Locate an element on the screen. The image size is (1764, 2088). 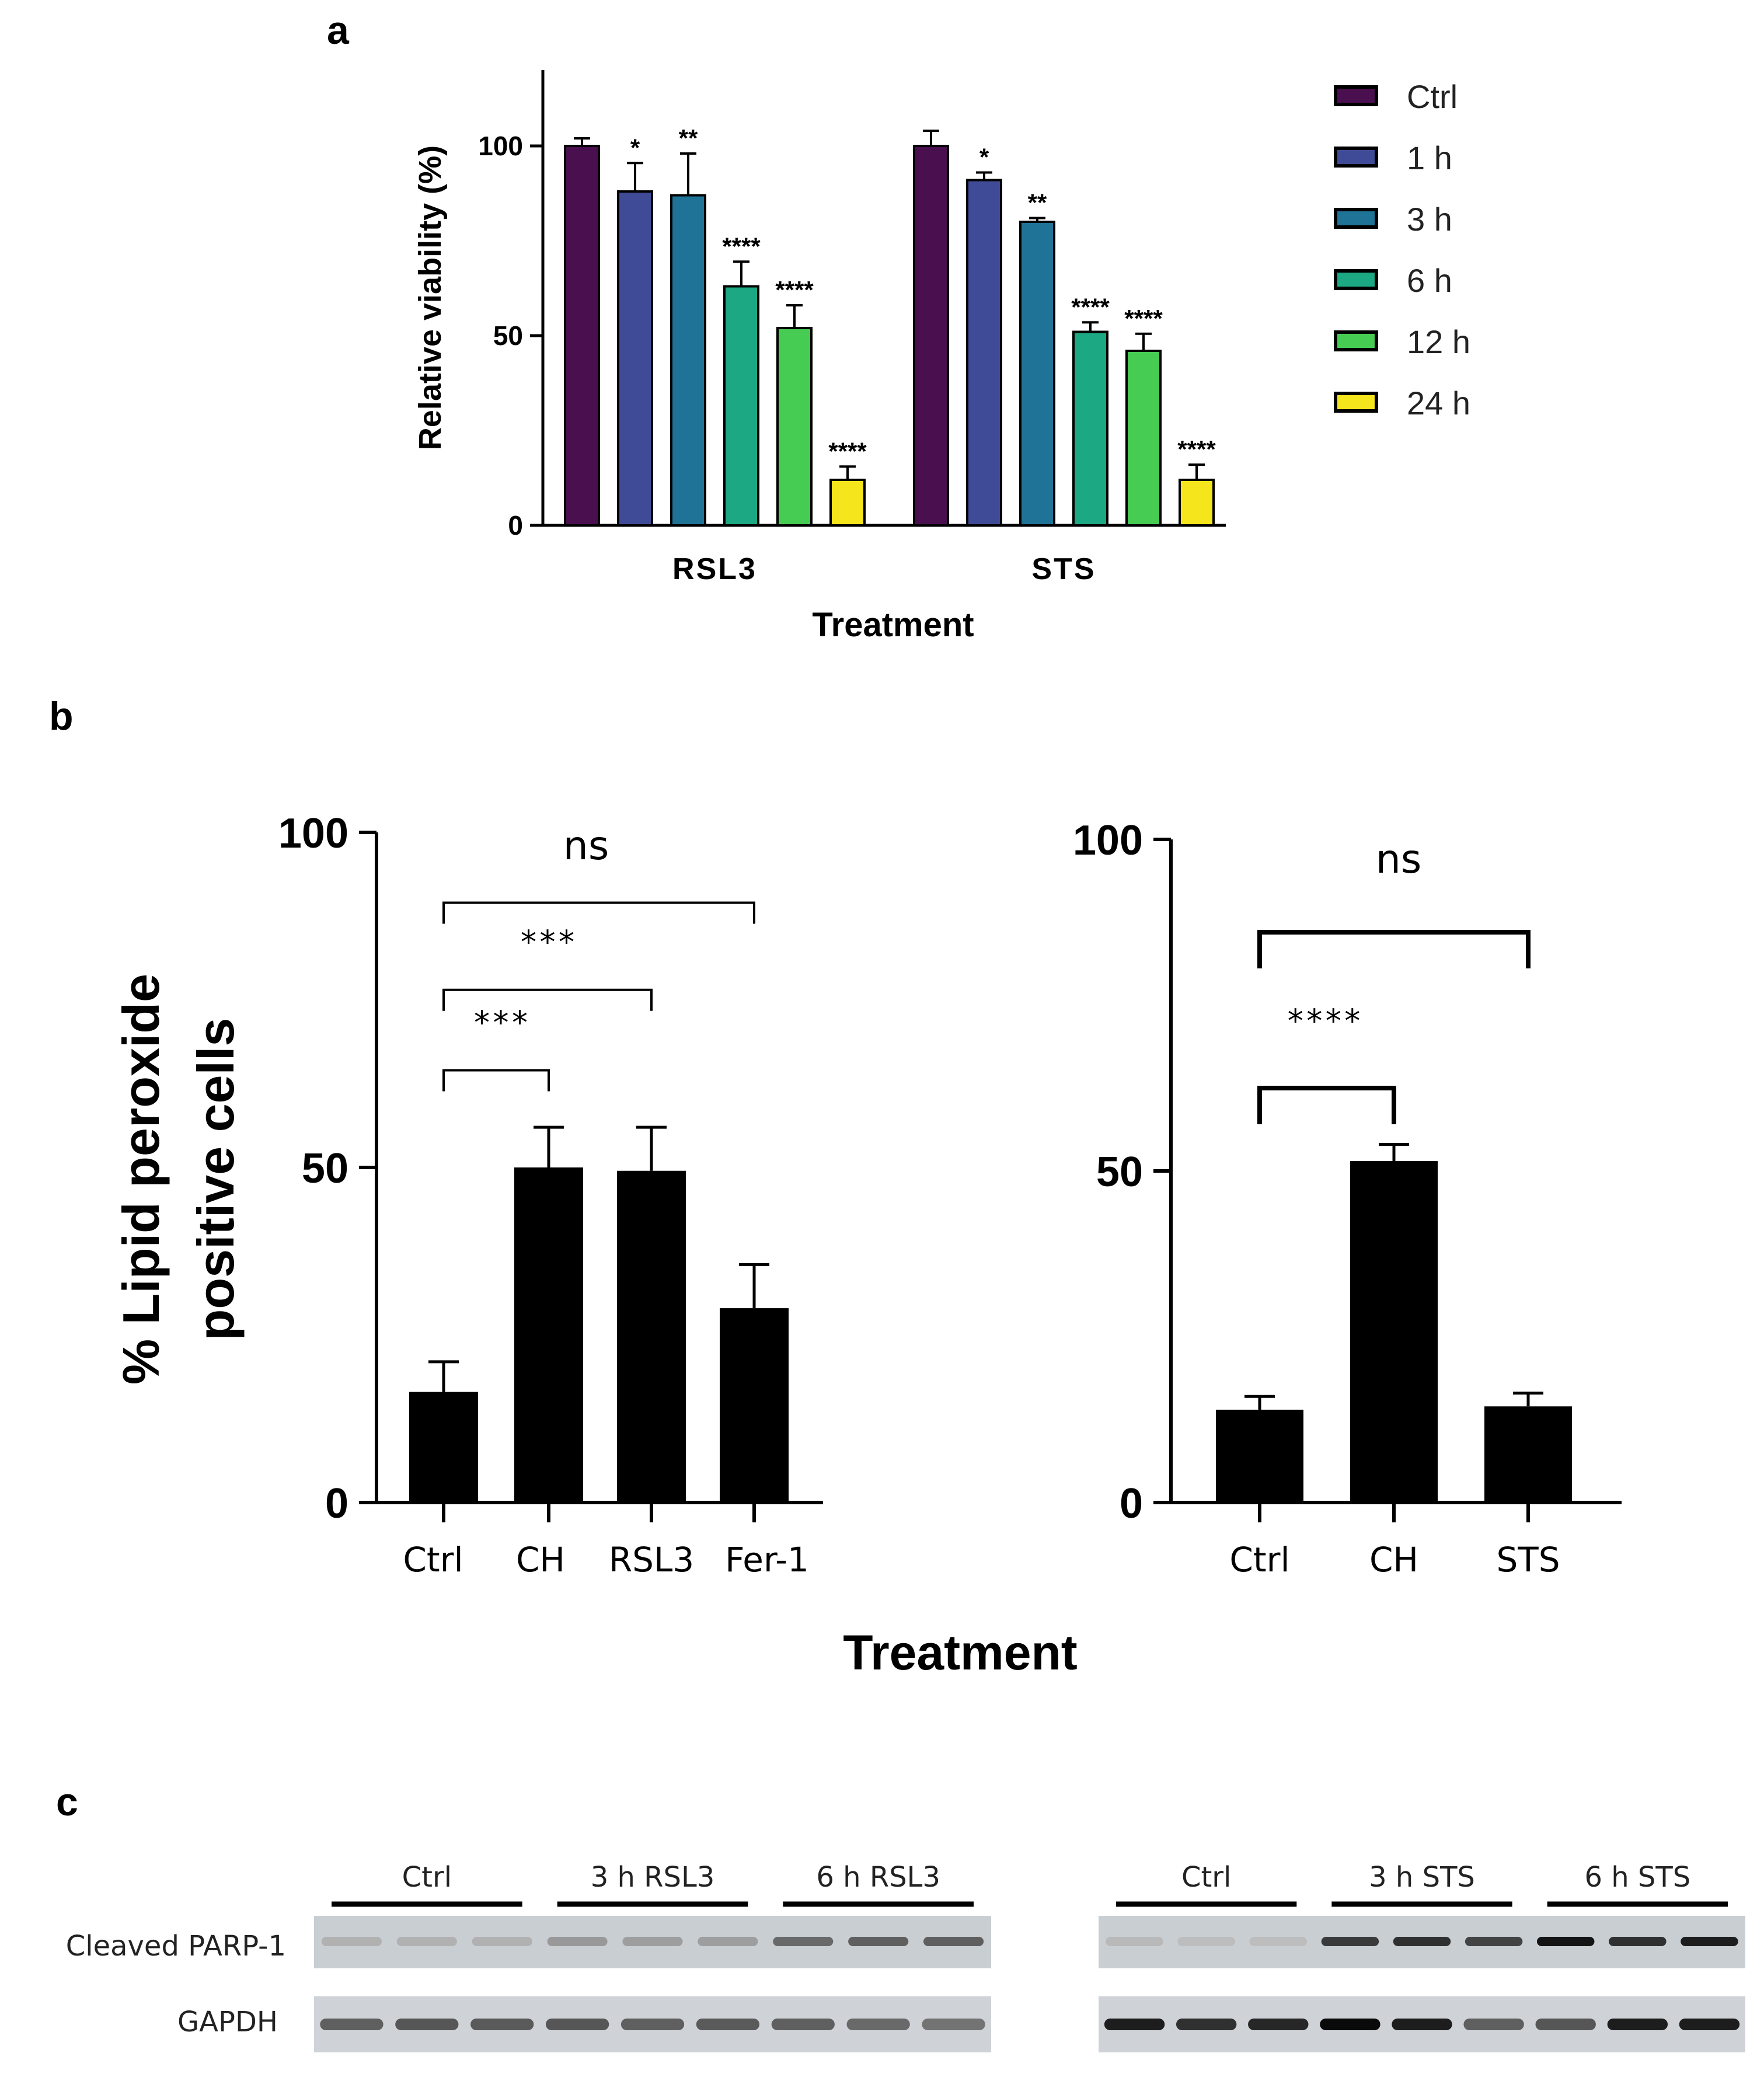
legend-label: 24 h is located at coordinates (1439, 403).